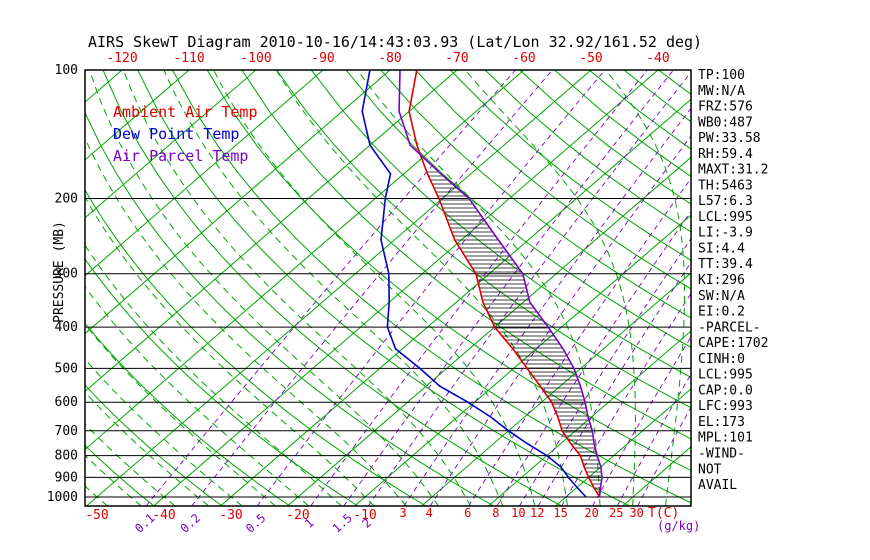 Image resolution: width=870 pixels, height=560 pixels. I want to click on mixing-ratio-tick-label: 30, so click(636, 513).